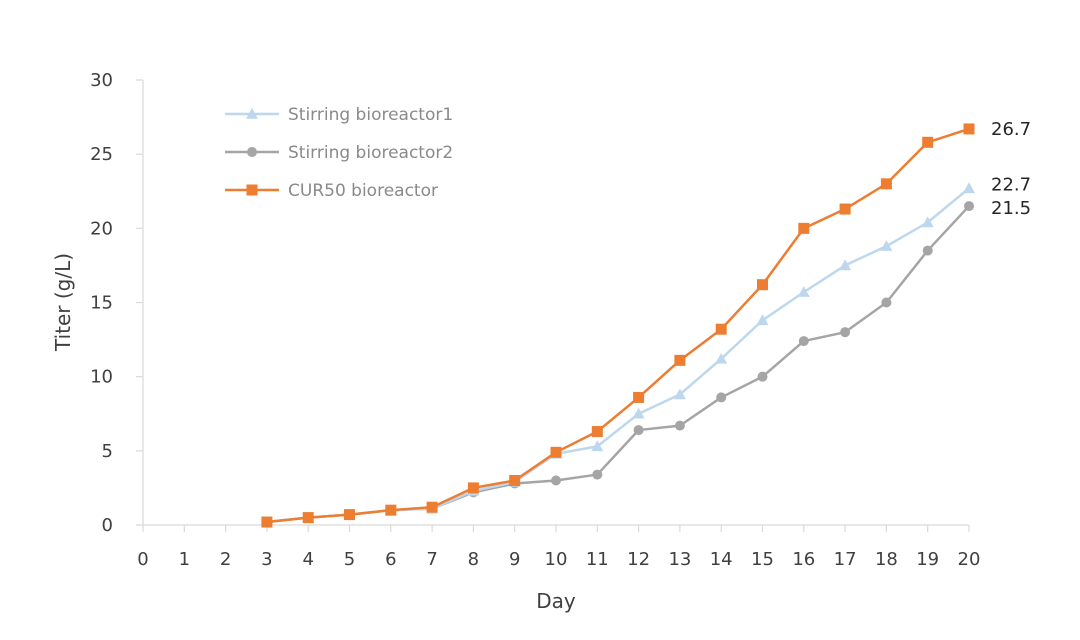  I want to click on x-tick-label: 5, so click(349, 559).